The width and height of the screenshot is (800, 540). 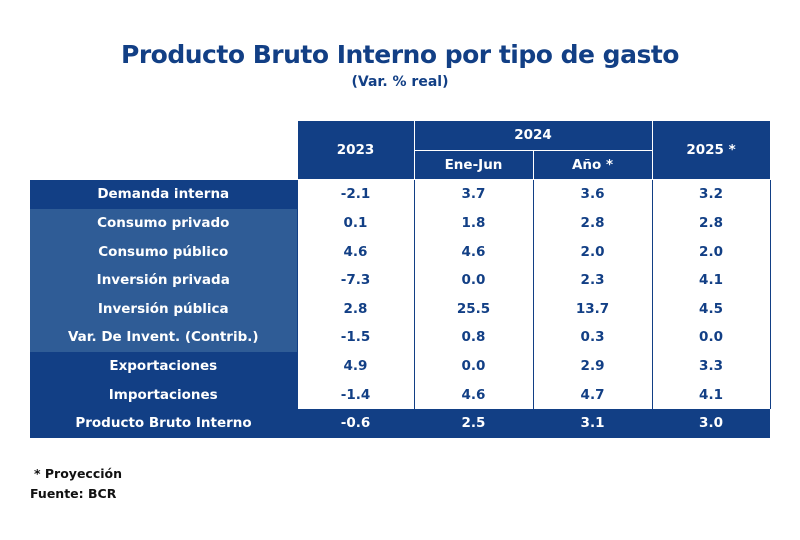 What do you see at coordinates (473, 337) in the screenshot?
I see `data-label: 0.8` at bounding box center [473, 337].